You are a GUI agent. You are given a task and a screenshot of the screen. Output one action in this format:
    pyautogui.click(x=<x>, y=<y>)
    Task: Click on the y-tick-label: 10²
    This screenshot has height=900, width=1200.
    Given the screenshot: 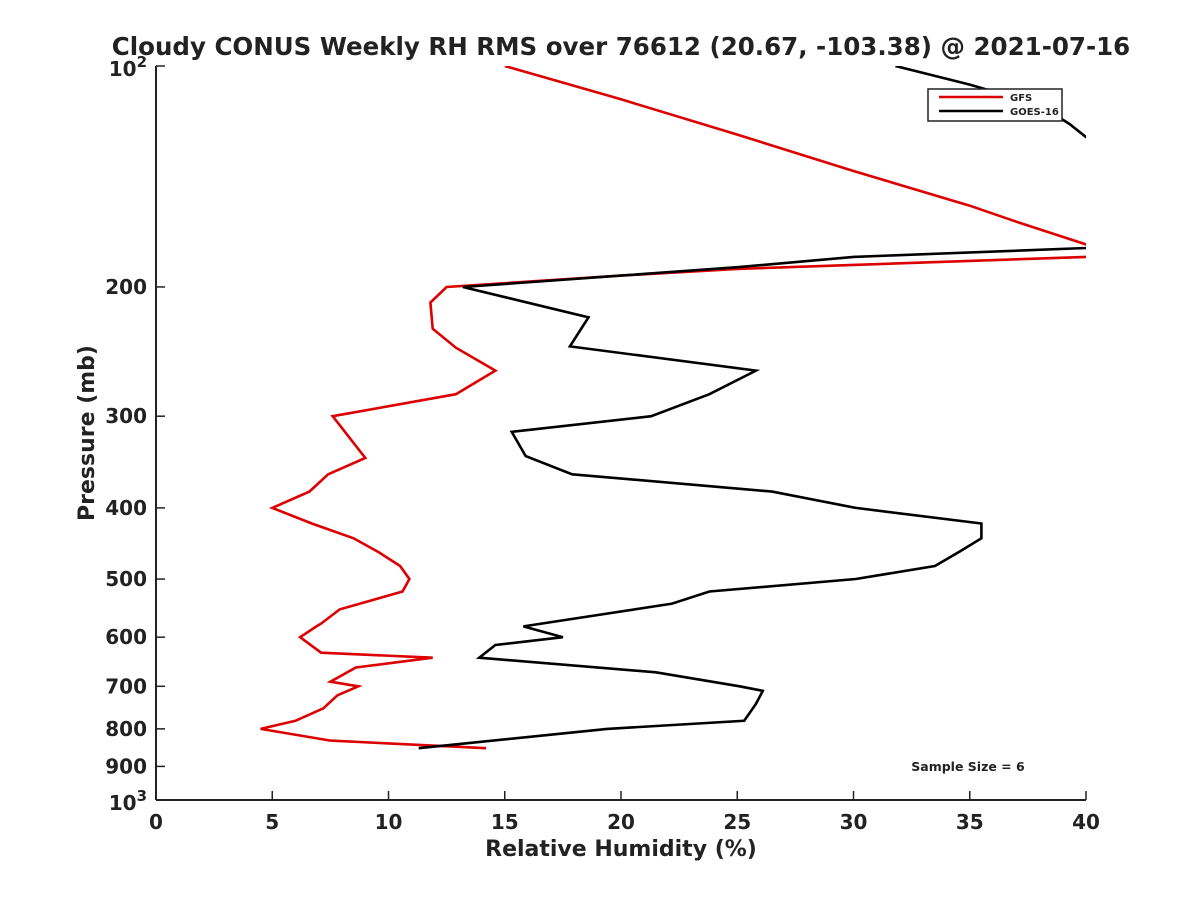 What is the action you would take?
    pyautogui.click(x=128, y=67)
    